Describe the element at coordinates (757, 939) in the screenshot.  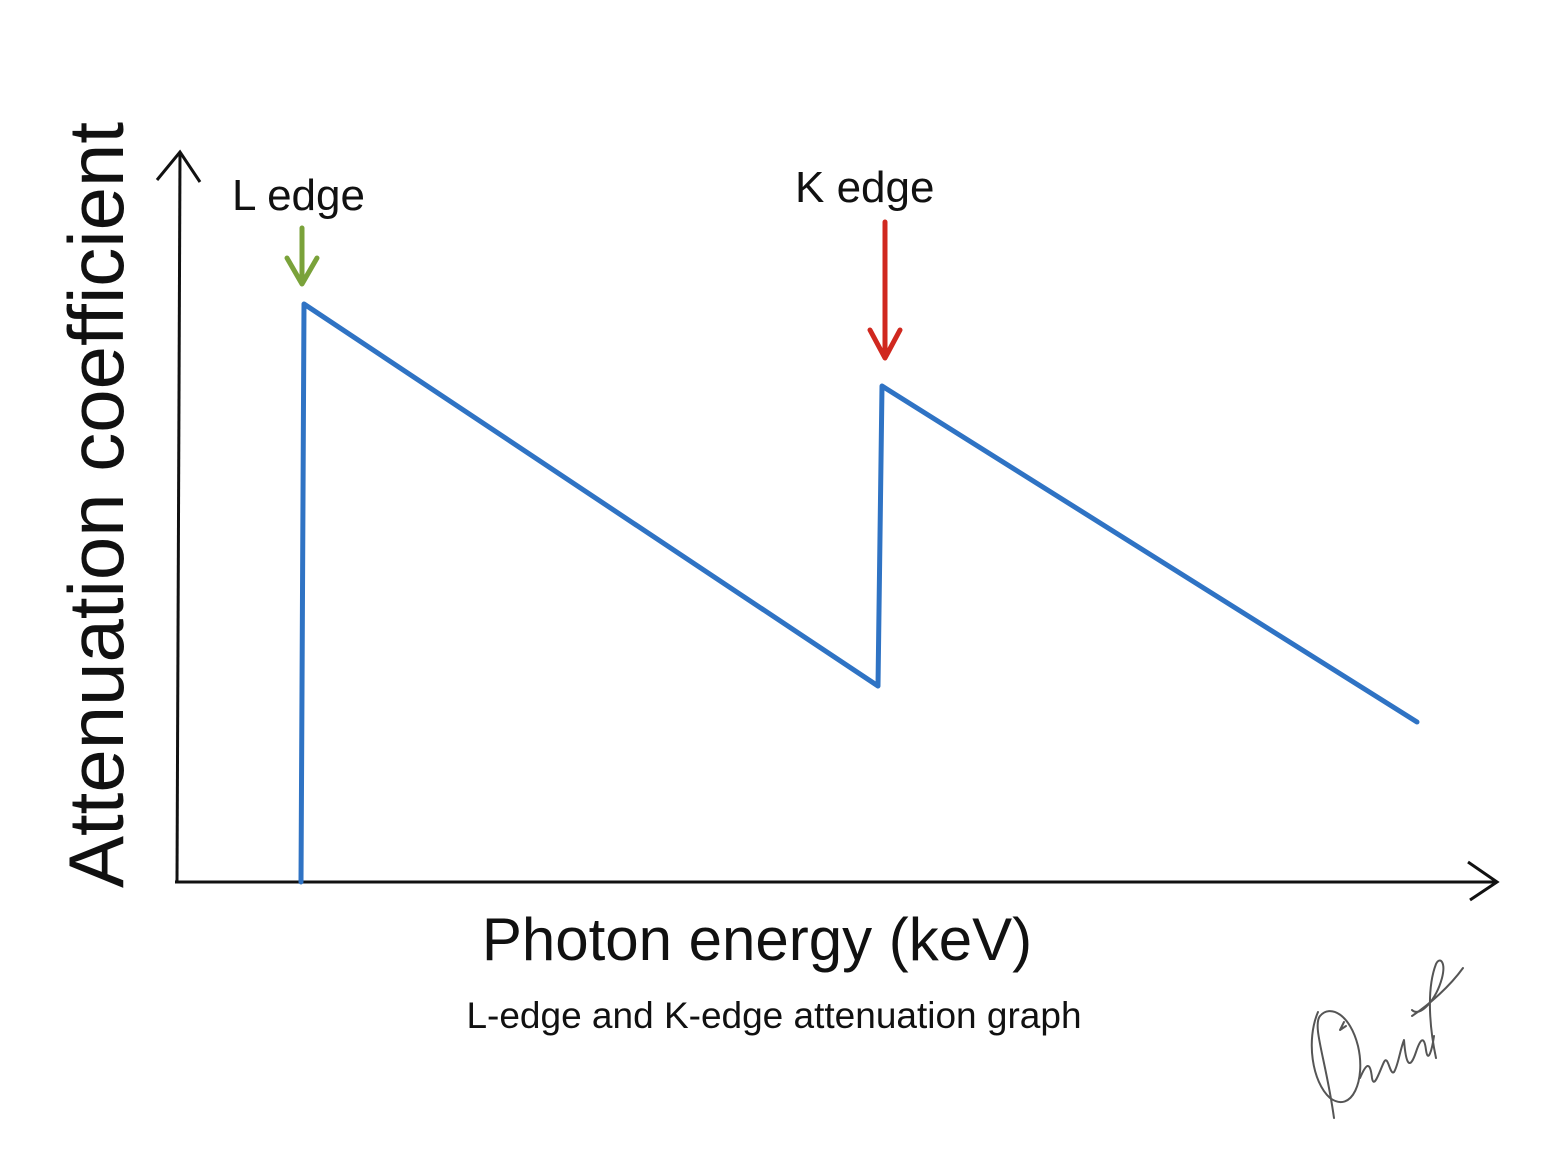
I see `x-axis-label: Photon energy (keV)` at that location.